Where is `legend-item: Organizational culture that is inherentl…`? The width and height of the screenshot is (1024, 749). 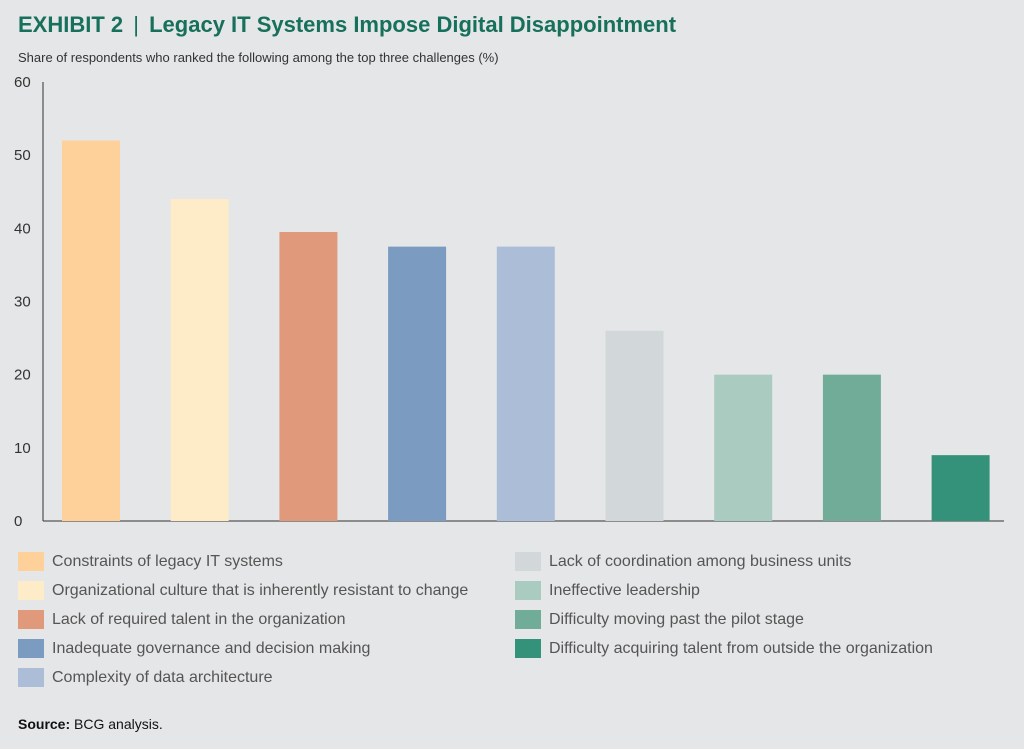
legend-item: Organizational culture that is inherentl… is located at coordinates (243, 590).